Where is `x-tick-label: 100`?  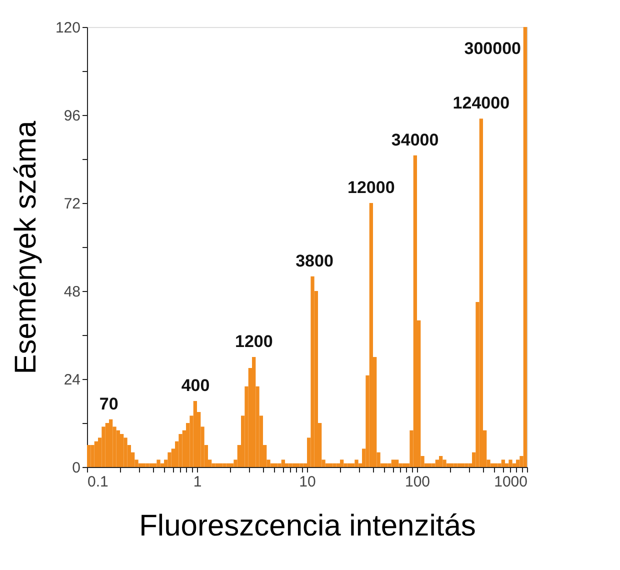 x-tick-label: 100 is located at coordinates (417, 482).